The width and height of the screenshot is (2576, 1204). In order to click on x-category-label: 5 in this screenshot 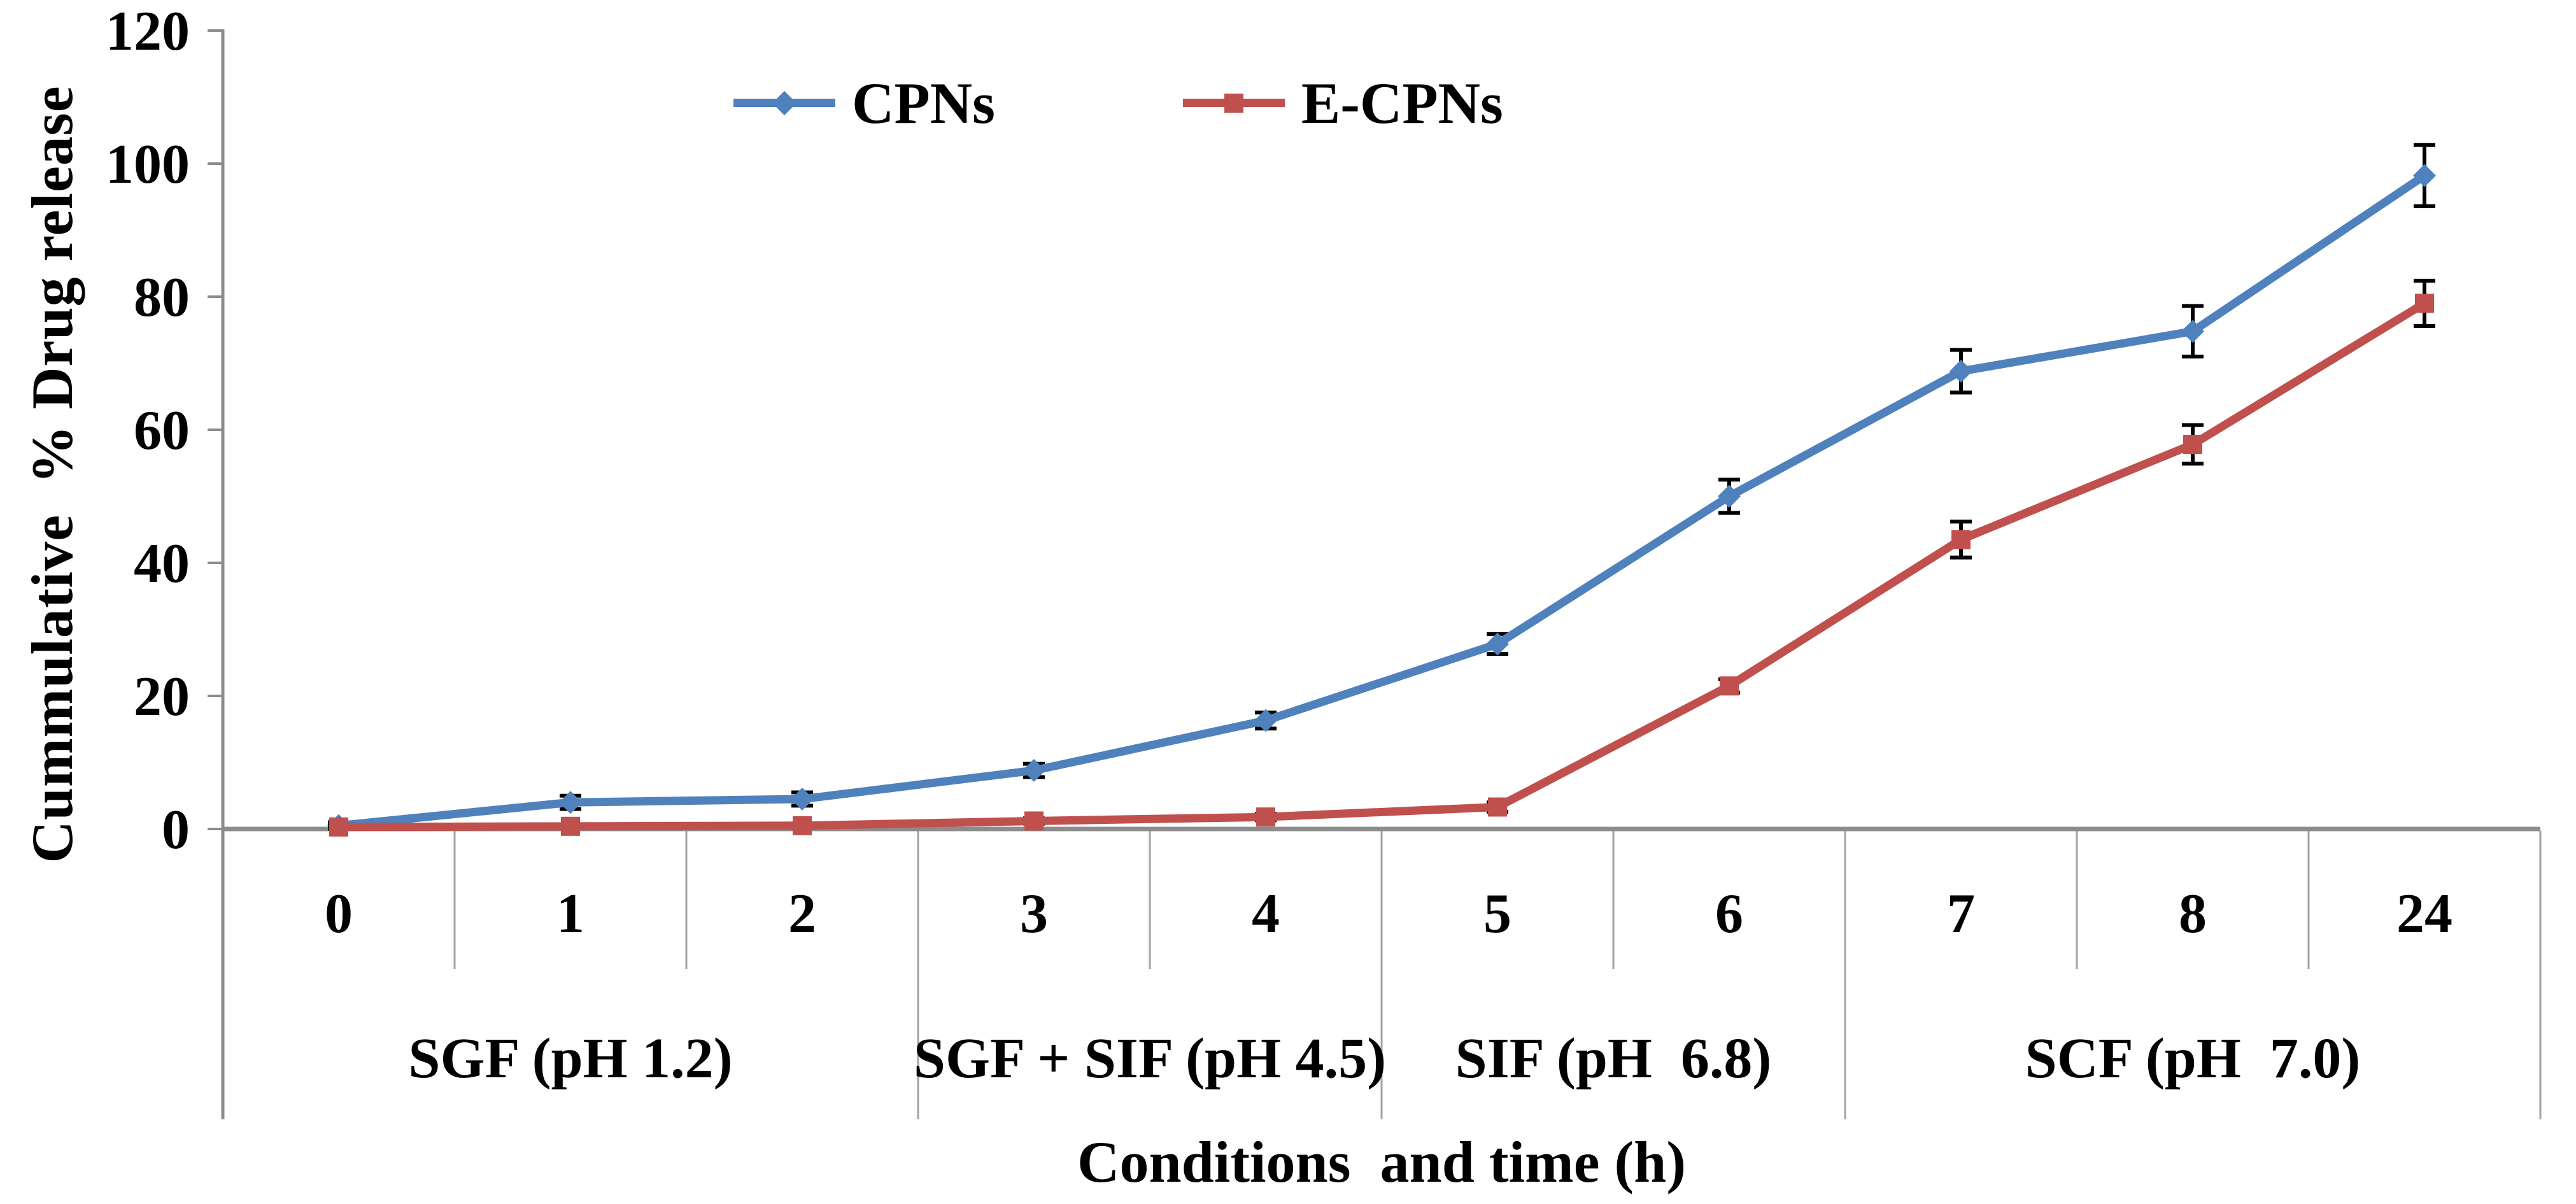, I will do `click(1497, 914)`.